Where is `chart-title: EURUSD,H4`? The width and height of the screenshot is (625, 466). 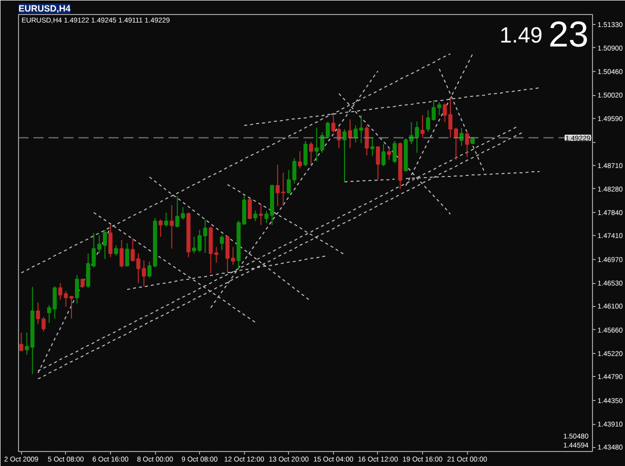
chart-title: EURUSD,H4 is located at coordinates (44, 9).